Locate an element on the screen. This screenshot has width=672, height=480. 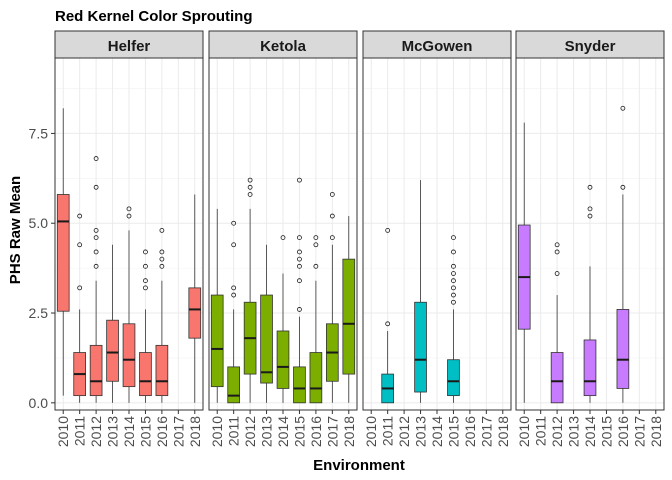
y-tick-label: 2.5 is located at coordinates (39, 313).